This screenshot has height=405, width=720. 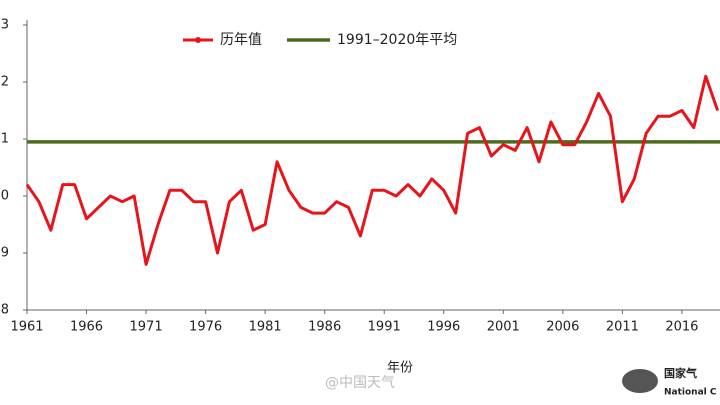 I want to click on y-tick-label: 9.9, so click(x=4, y=253).